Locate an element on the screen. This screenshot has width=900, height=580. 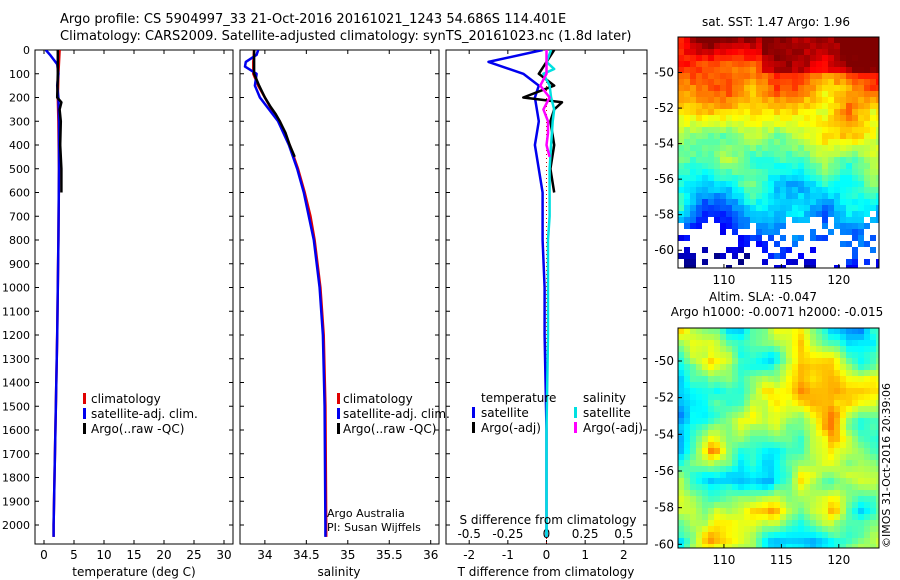
map-x-tick-label: 110 is located at coordinates (723, 560).